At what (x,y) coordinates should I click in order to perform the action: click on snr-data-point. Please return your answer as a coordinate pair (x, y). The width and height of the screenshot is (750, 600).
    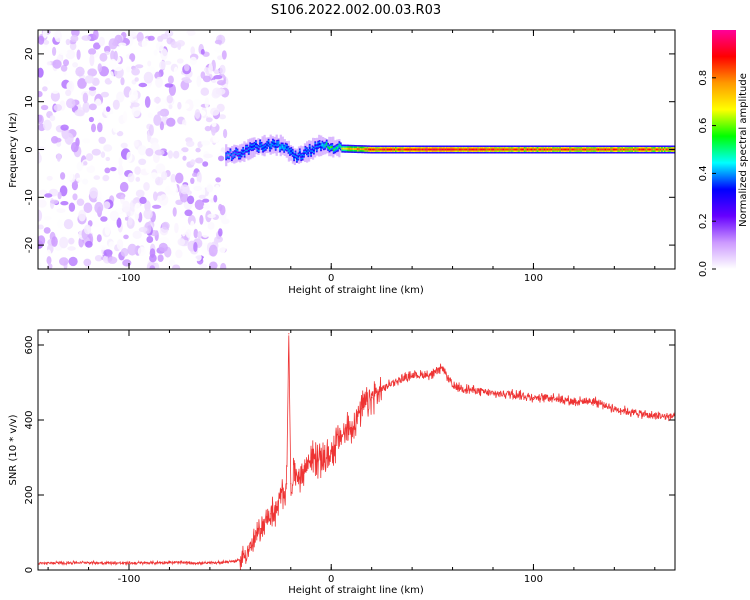
    Looking at the image, I should click on (169, 562).